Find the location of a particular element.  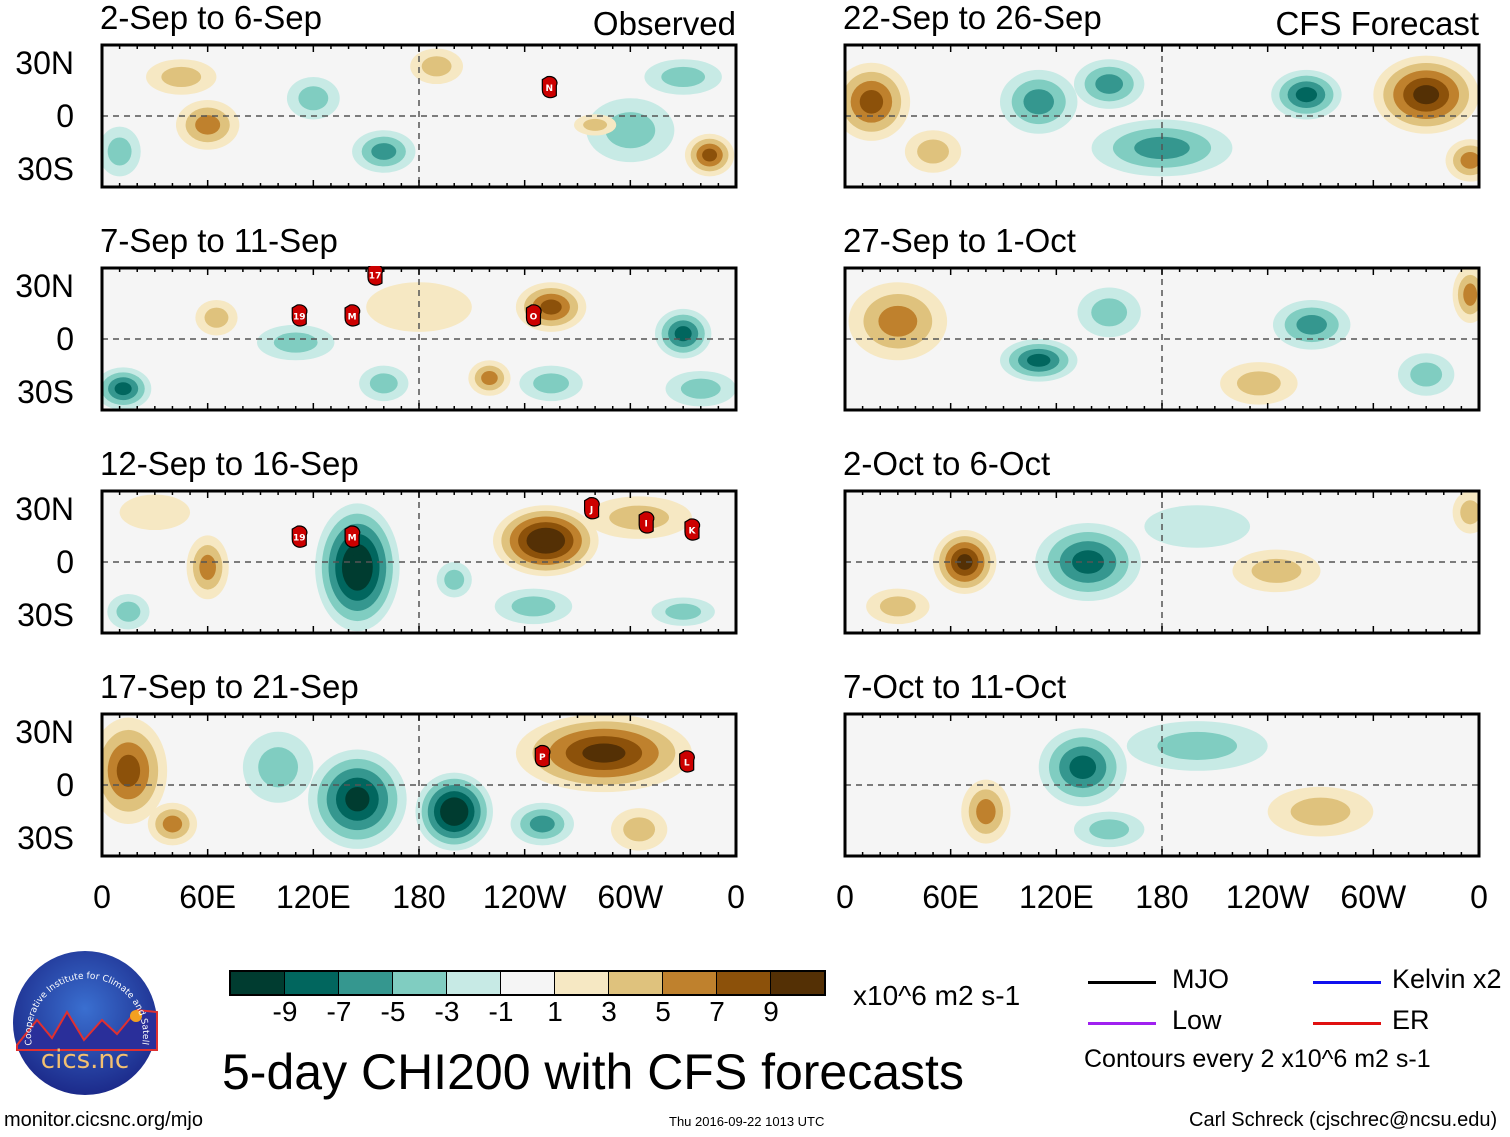

map-panel: 19 M J I K is located at coordinates (419, 562).